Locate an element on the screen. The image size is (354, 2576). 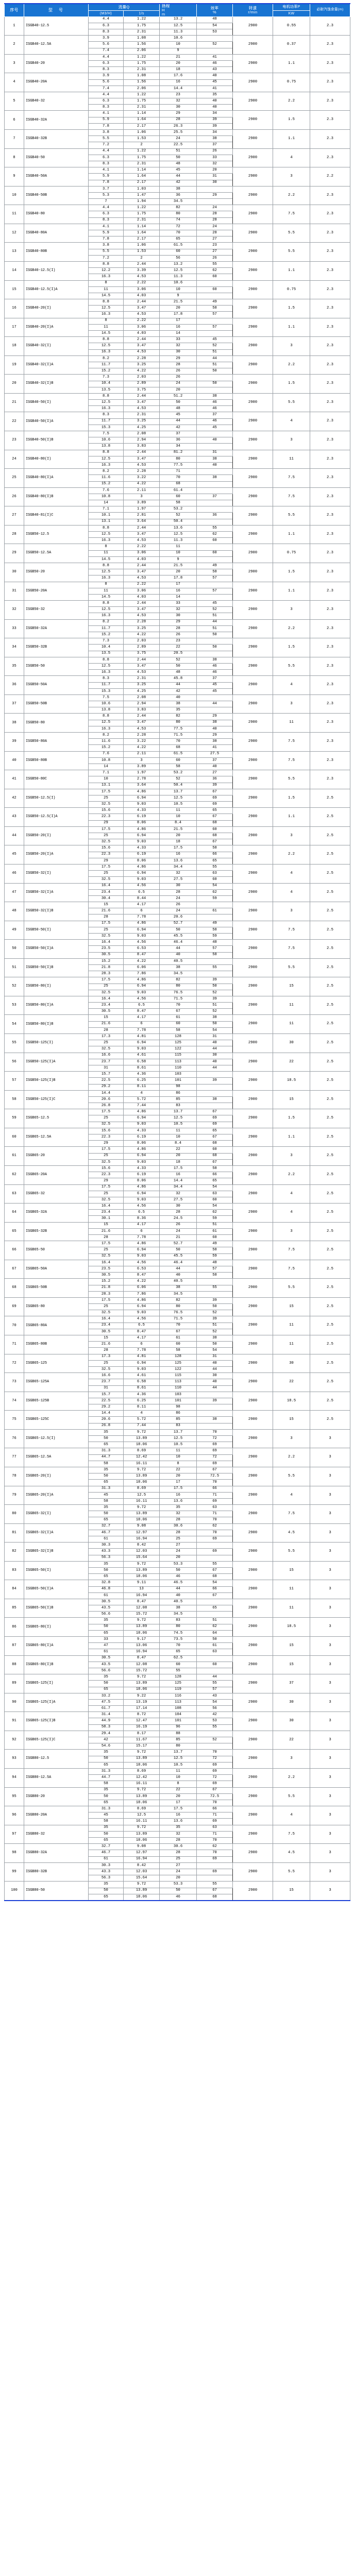
cell-flow-m3h: 58 is located at coordinates (106, 1501).